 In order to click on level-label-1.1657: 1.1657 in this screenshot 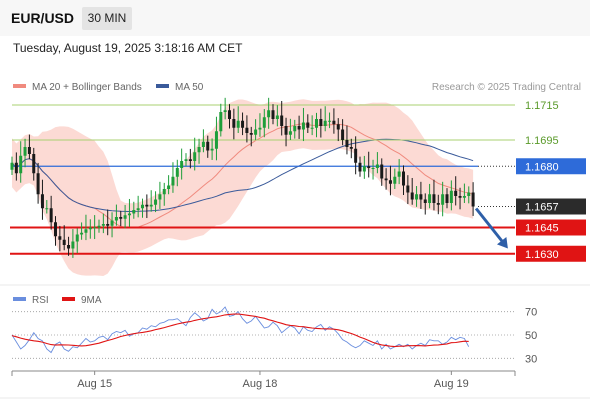, I will do `click(542, 208)`.